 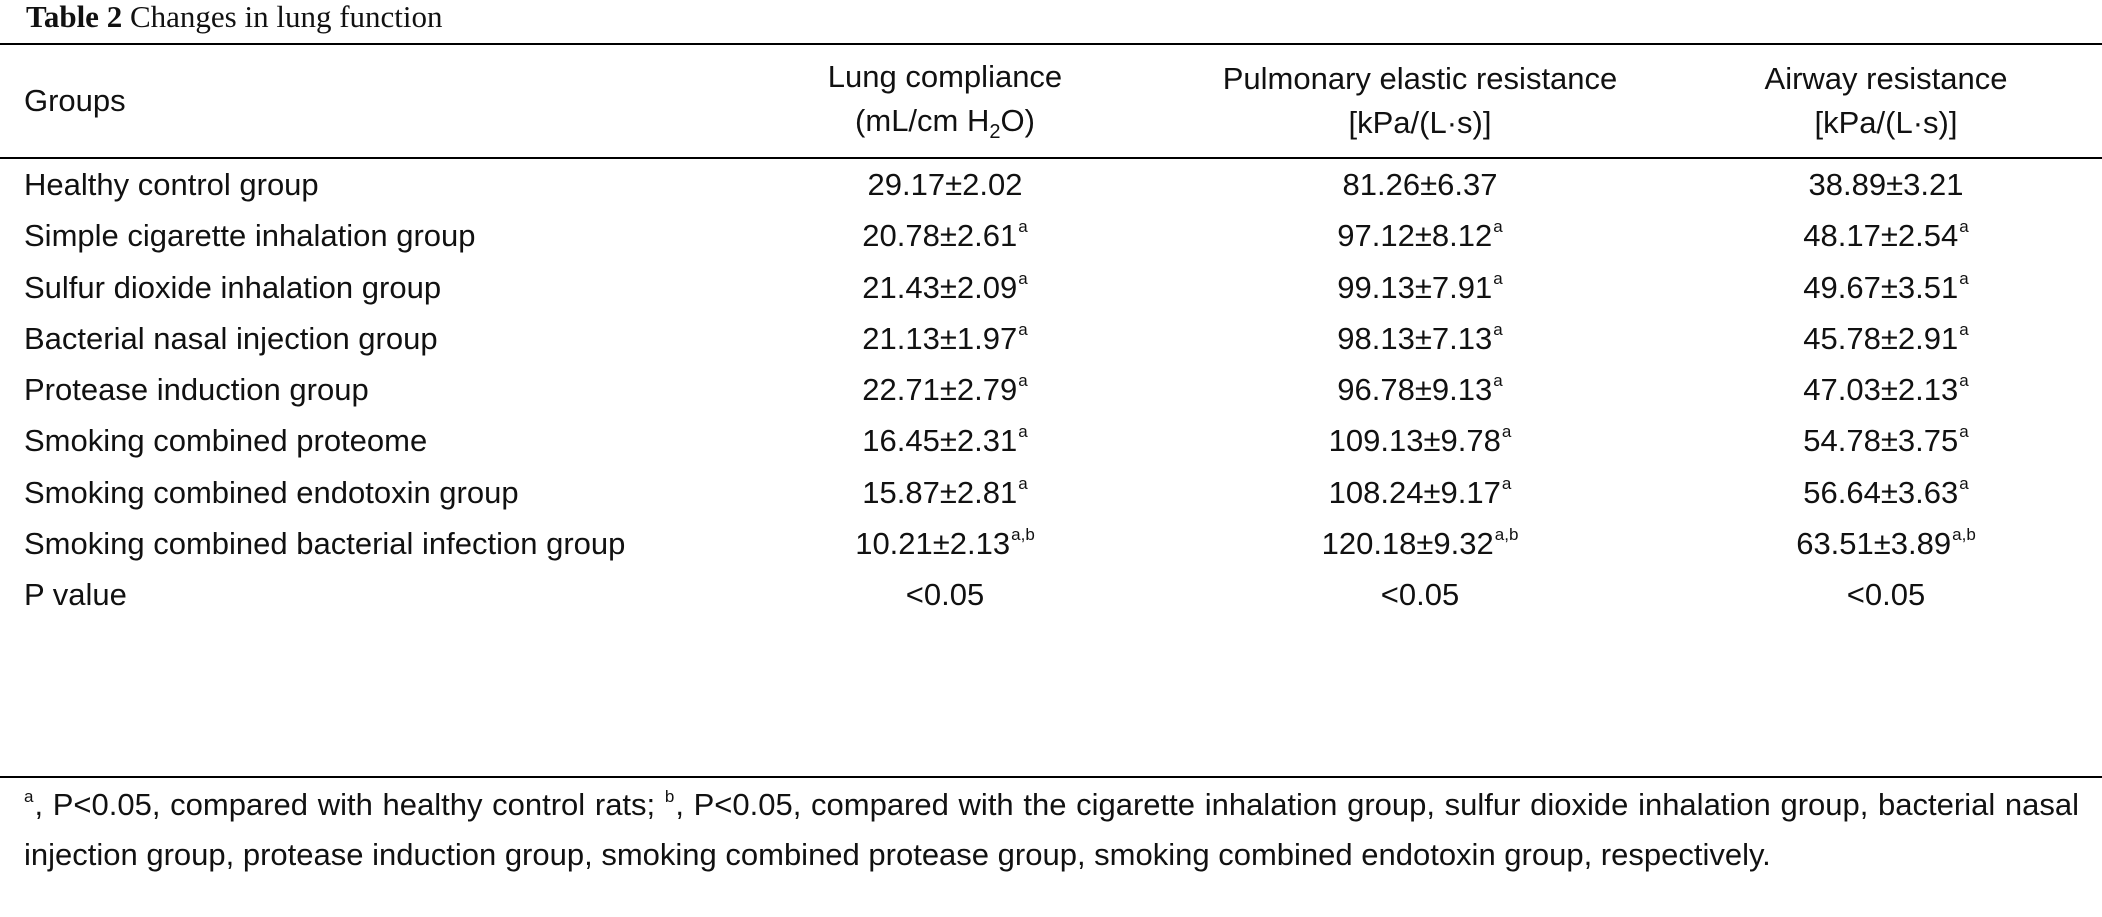 I want to click on row-group-name: Simple cigarette inhalation group, so click(x=250, y=236).